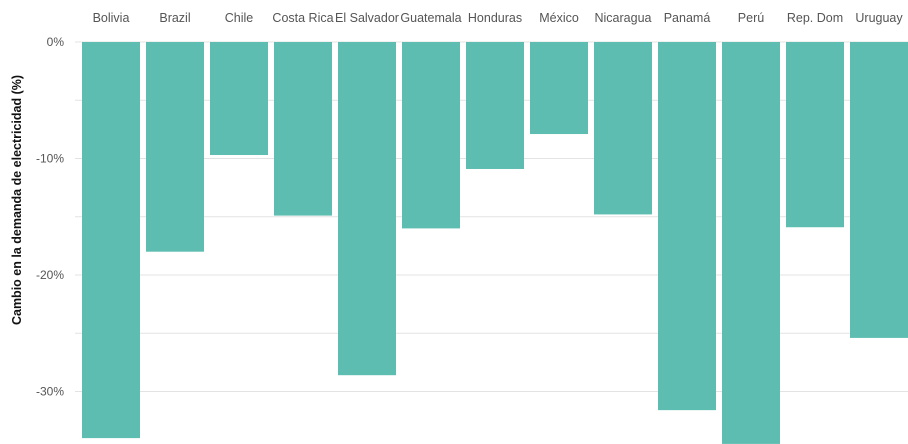 This screenshot has height=444, width=908. I want to click on y-tick-label: -20%, so click(50, 275).